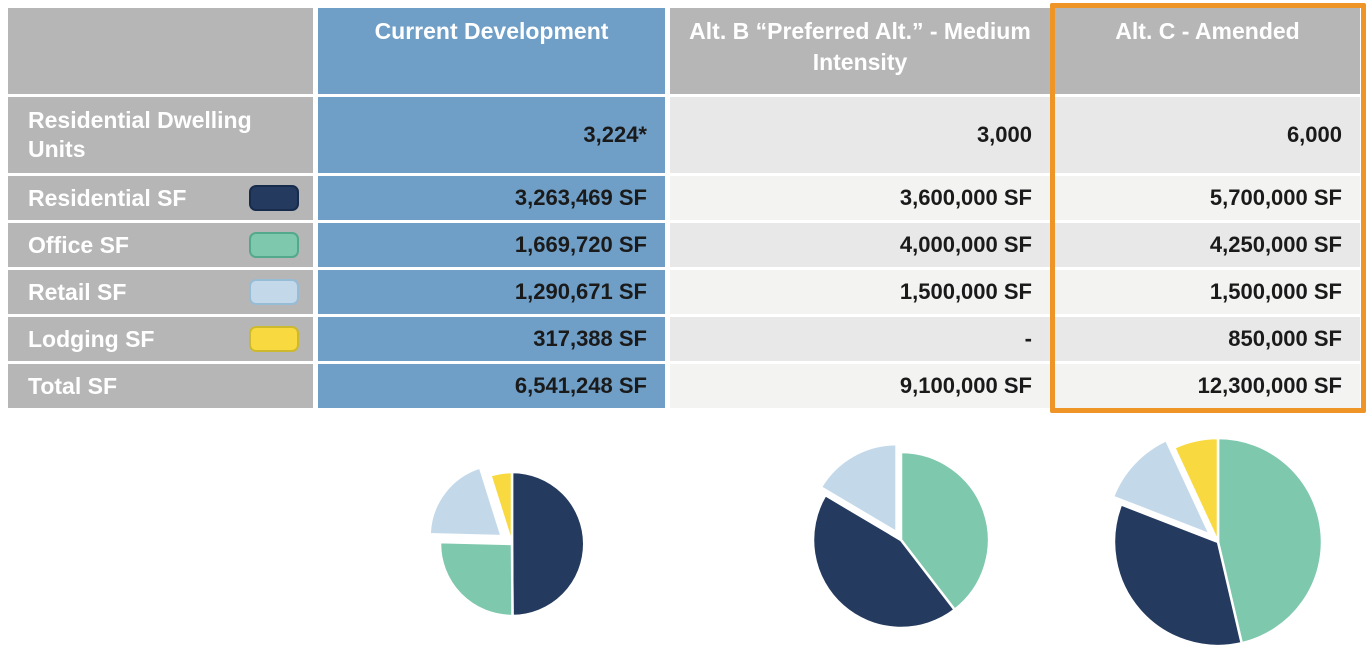  What do you see at coordinates (73, 385) in the screenshot?
I see `row-label-text: Total SF` at bounding box center [73, 385].